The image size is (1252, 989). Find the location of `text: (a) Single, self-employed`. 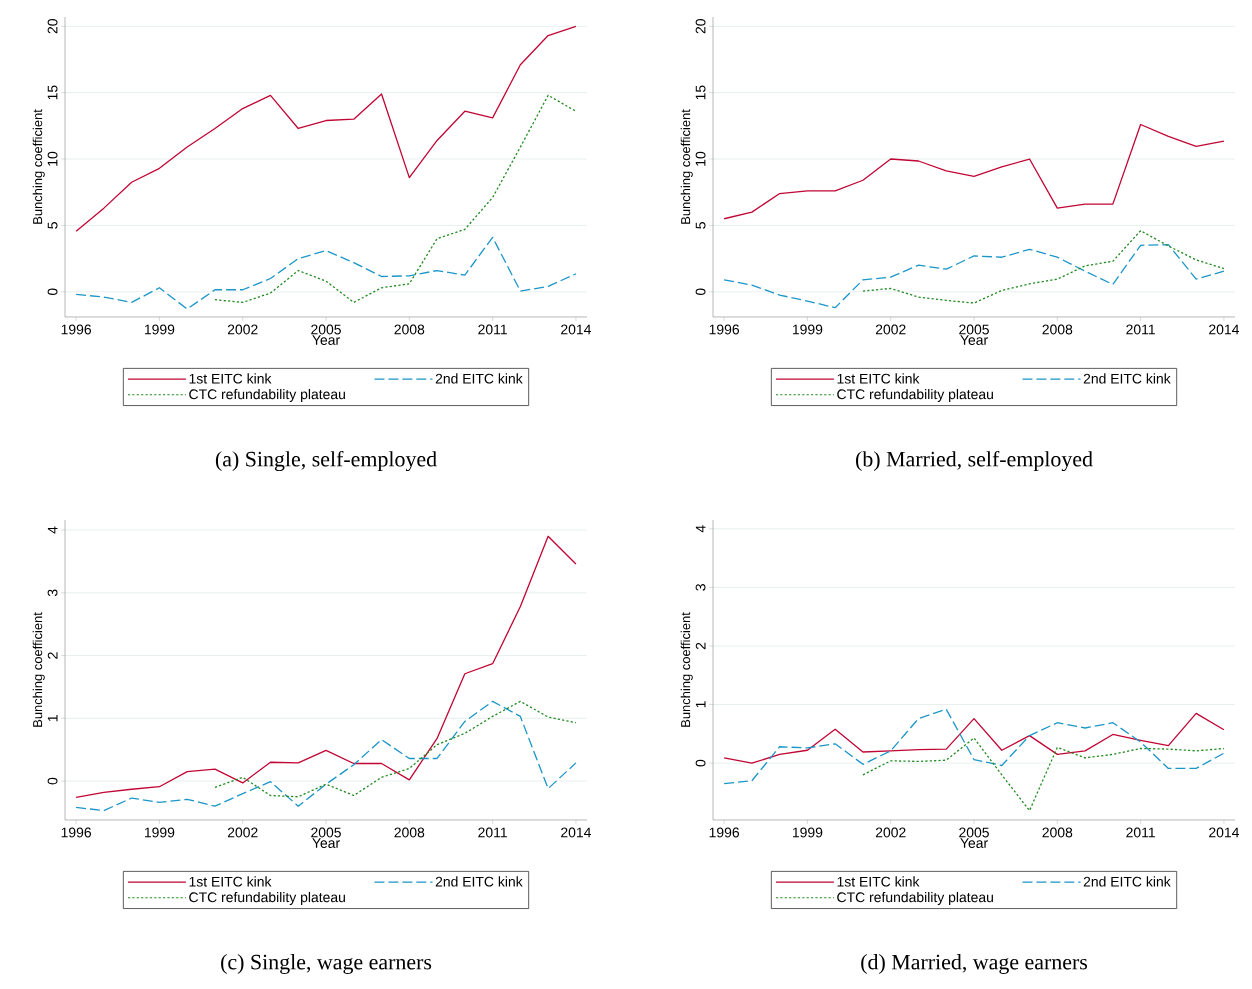

text: (a) Single, self-employed is located at coordinates (326, 461).